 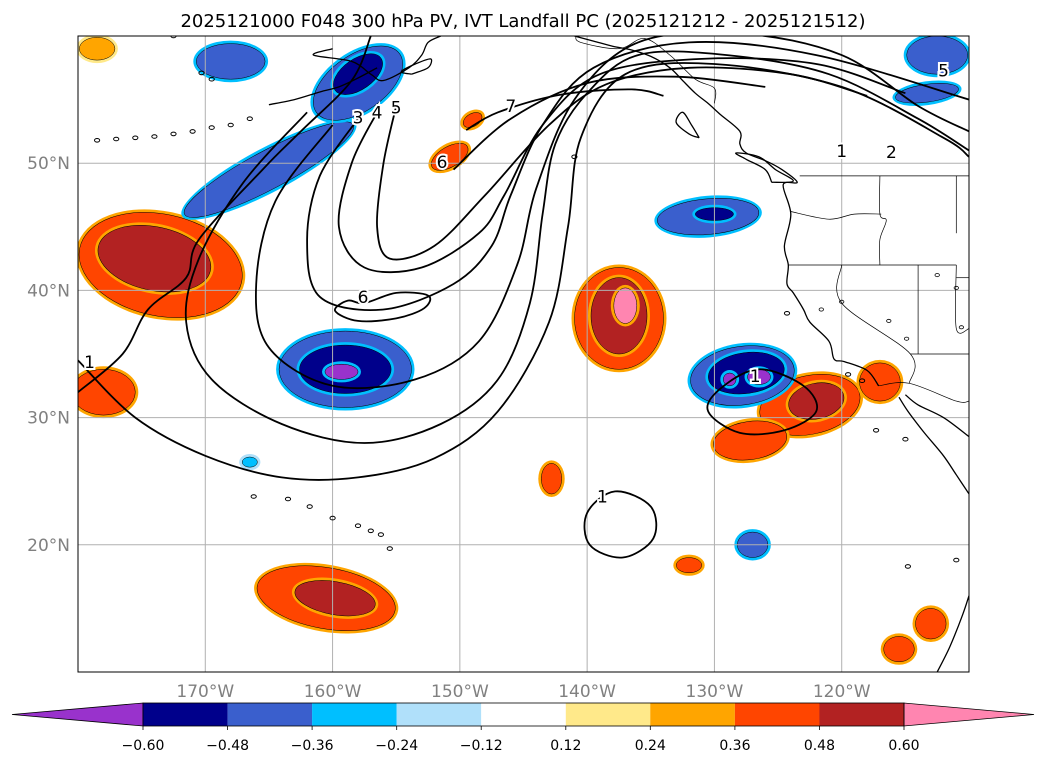 What do you see at coordinates (396, 746) in the screenshot?
I see `colorbar-tick-label: −0.24` at bounding box center [396, 746].